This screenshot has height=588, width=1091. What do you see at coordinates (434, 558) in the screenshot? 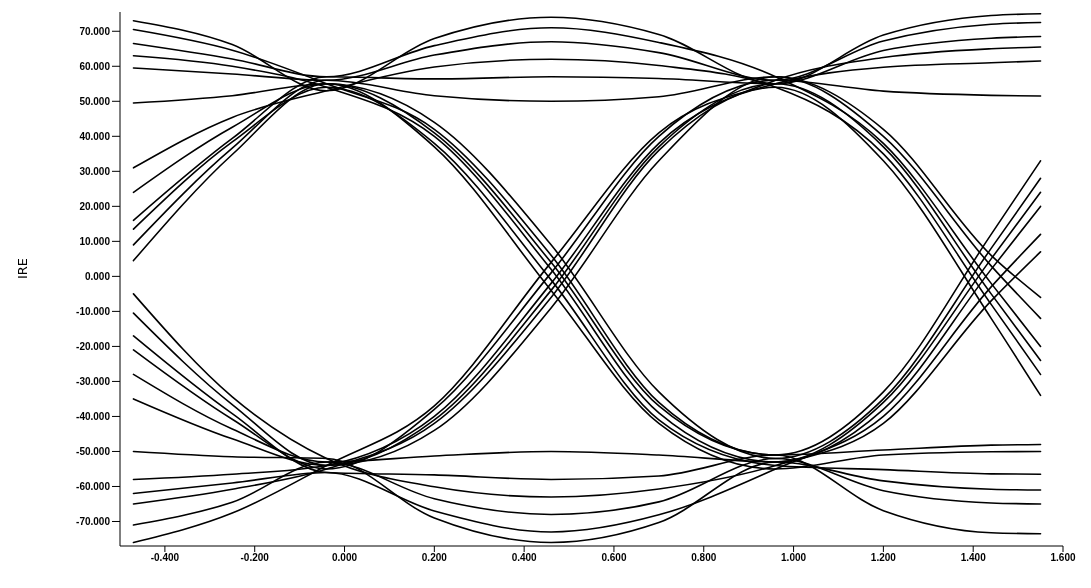
I see `x-tick-label: 0.200` at bounding box center [434, 558].